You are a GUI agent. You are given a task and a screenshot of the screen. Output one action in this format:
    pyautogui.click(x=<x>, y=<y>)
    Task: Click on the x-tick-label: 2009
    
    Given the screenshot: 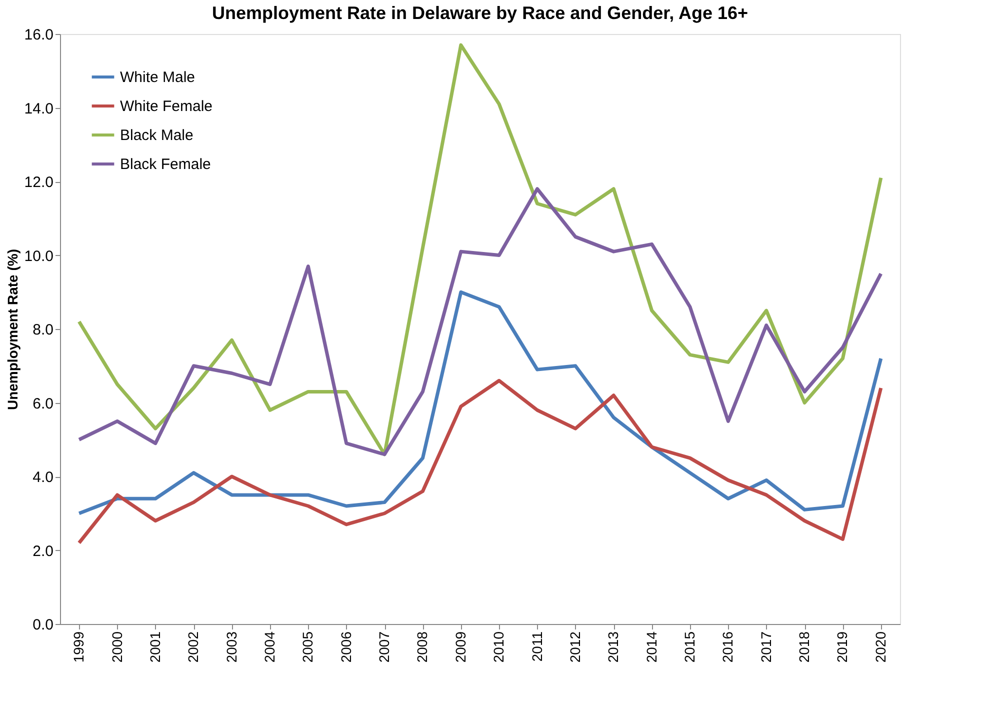 What is the action you would take?
    pyautogui.click(x=460, y=647)
    